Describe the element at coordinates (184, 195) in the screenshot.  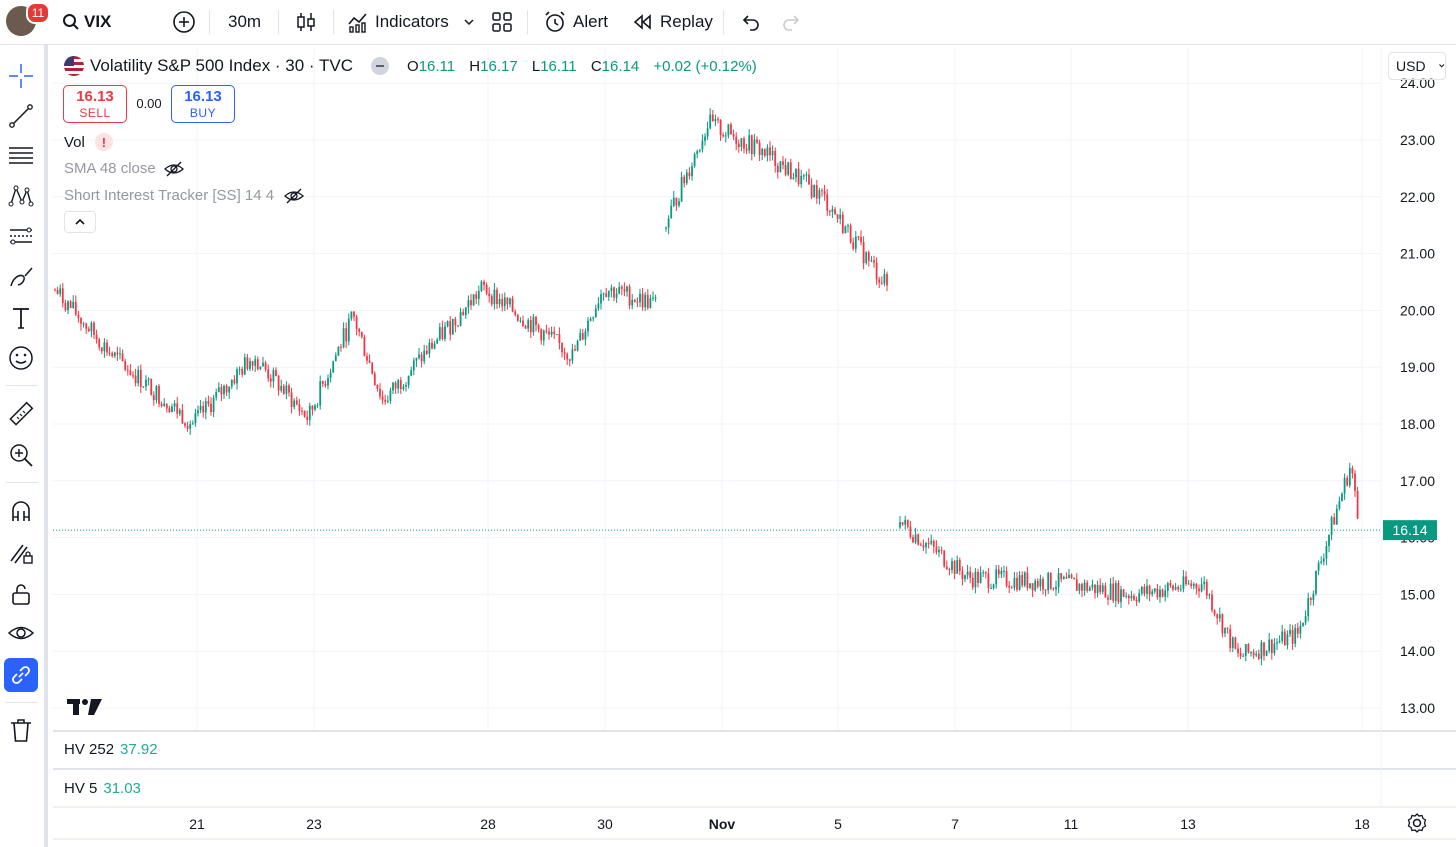
I see `short-interest-indicator: Short Interest Tracker [SS] 14 4` at that location.